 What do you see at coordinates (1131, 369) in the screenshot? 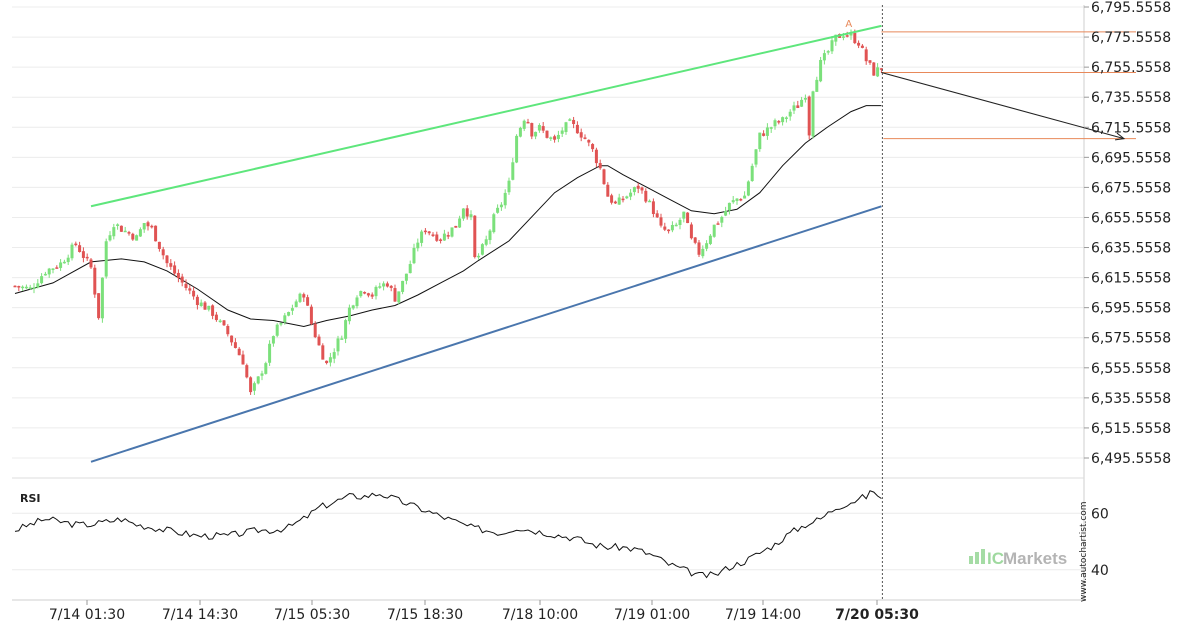
I see `y-tick-label: 6,555.5558` at bounding box center [1131, 369].